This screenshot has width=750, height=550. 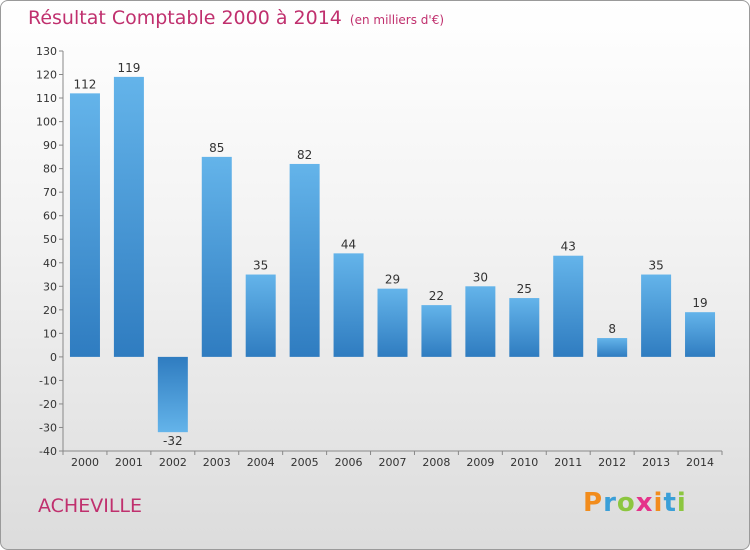 I want to click on x-tick-label: 2003, so click(x=217, y=462).